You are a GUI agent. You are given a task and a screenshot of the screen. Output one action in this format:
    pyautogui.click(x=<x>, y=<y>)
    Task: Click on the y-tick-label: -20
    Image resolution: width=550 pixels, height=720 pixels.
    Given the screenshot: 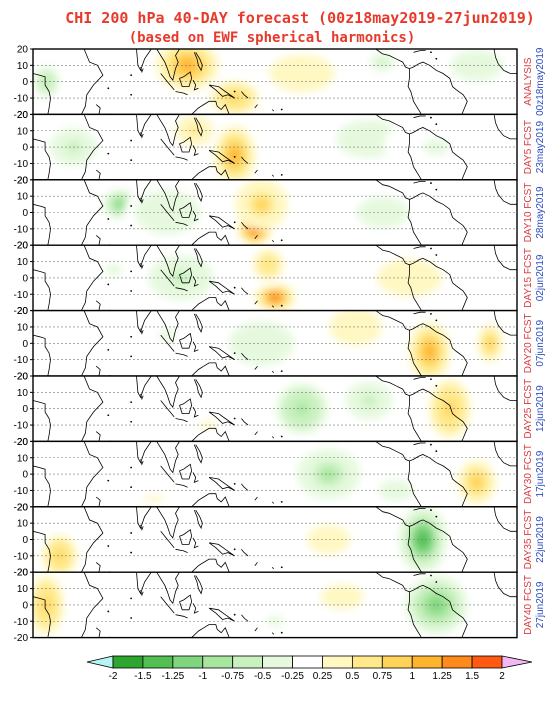 What is the action you would take?
    pyautogui.click(x=21, y=246)
    